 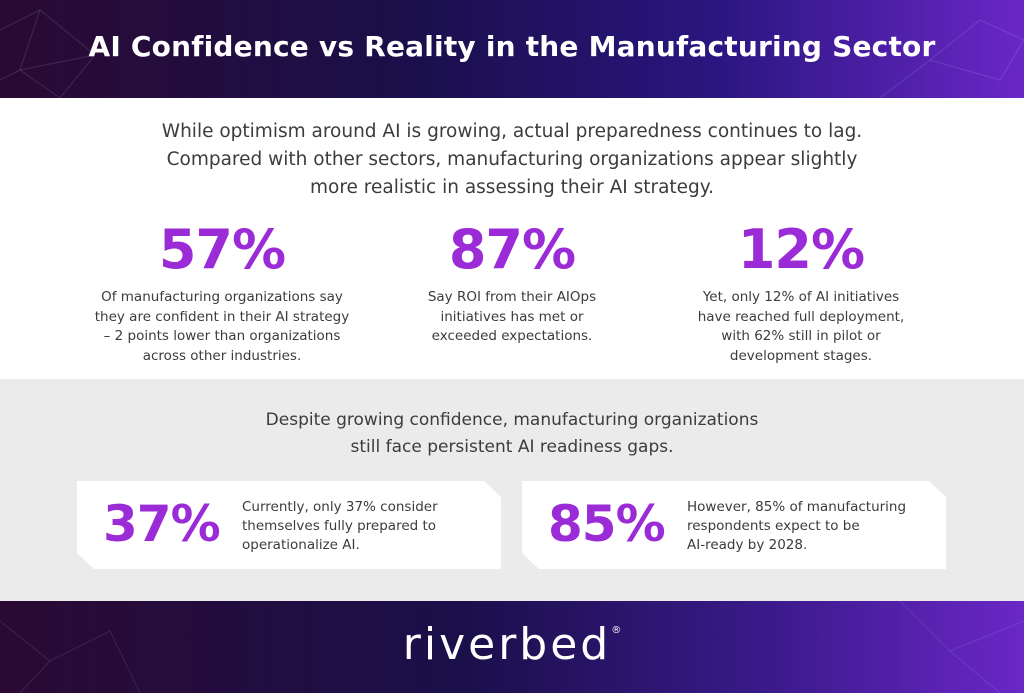 I want to click on logo-text: riverbed, so click(x=507, y=644).